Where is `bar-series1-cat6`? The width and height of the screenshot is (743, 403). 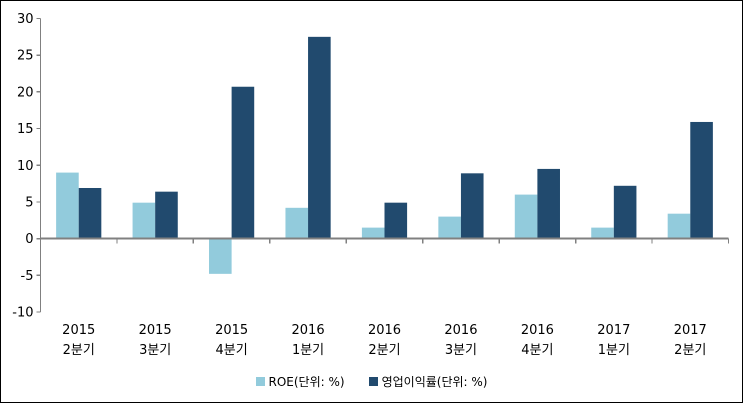
bar-series1-cat6 is located at coordinates (548, 203).